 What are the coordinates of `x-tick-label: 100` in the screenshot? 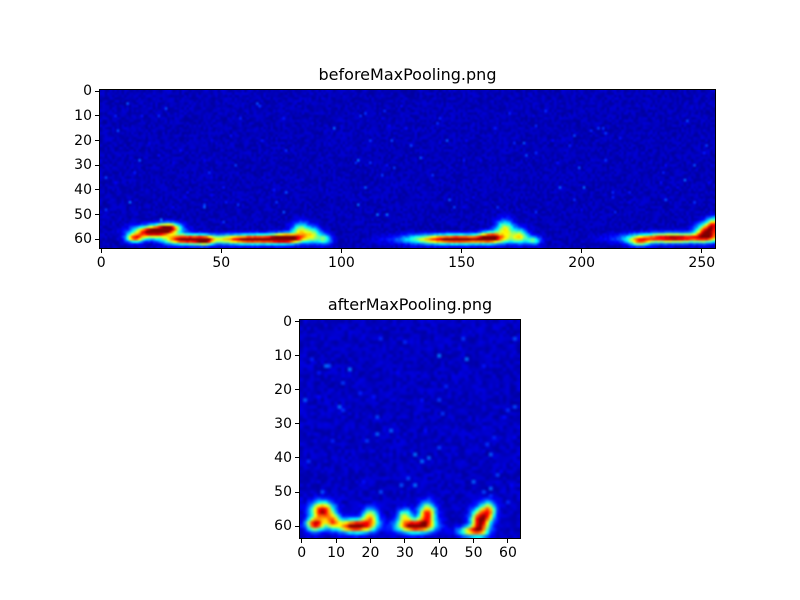 It's located at (341, 263).